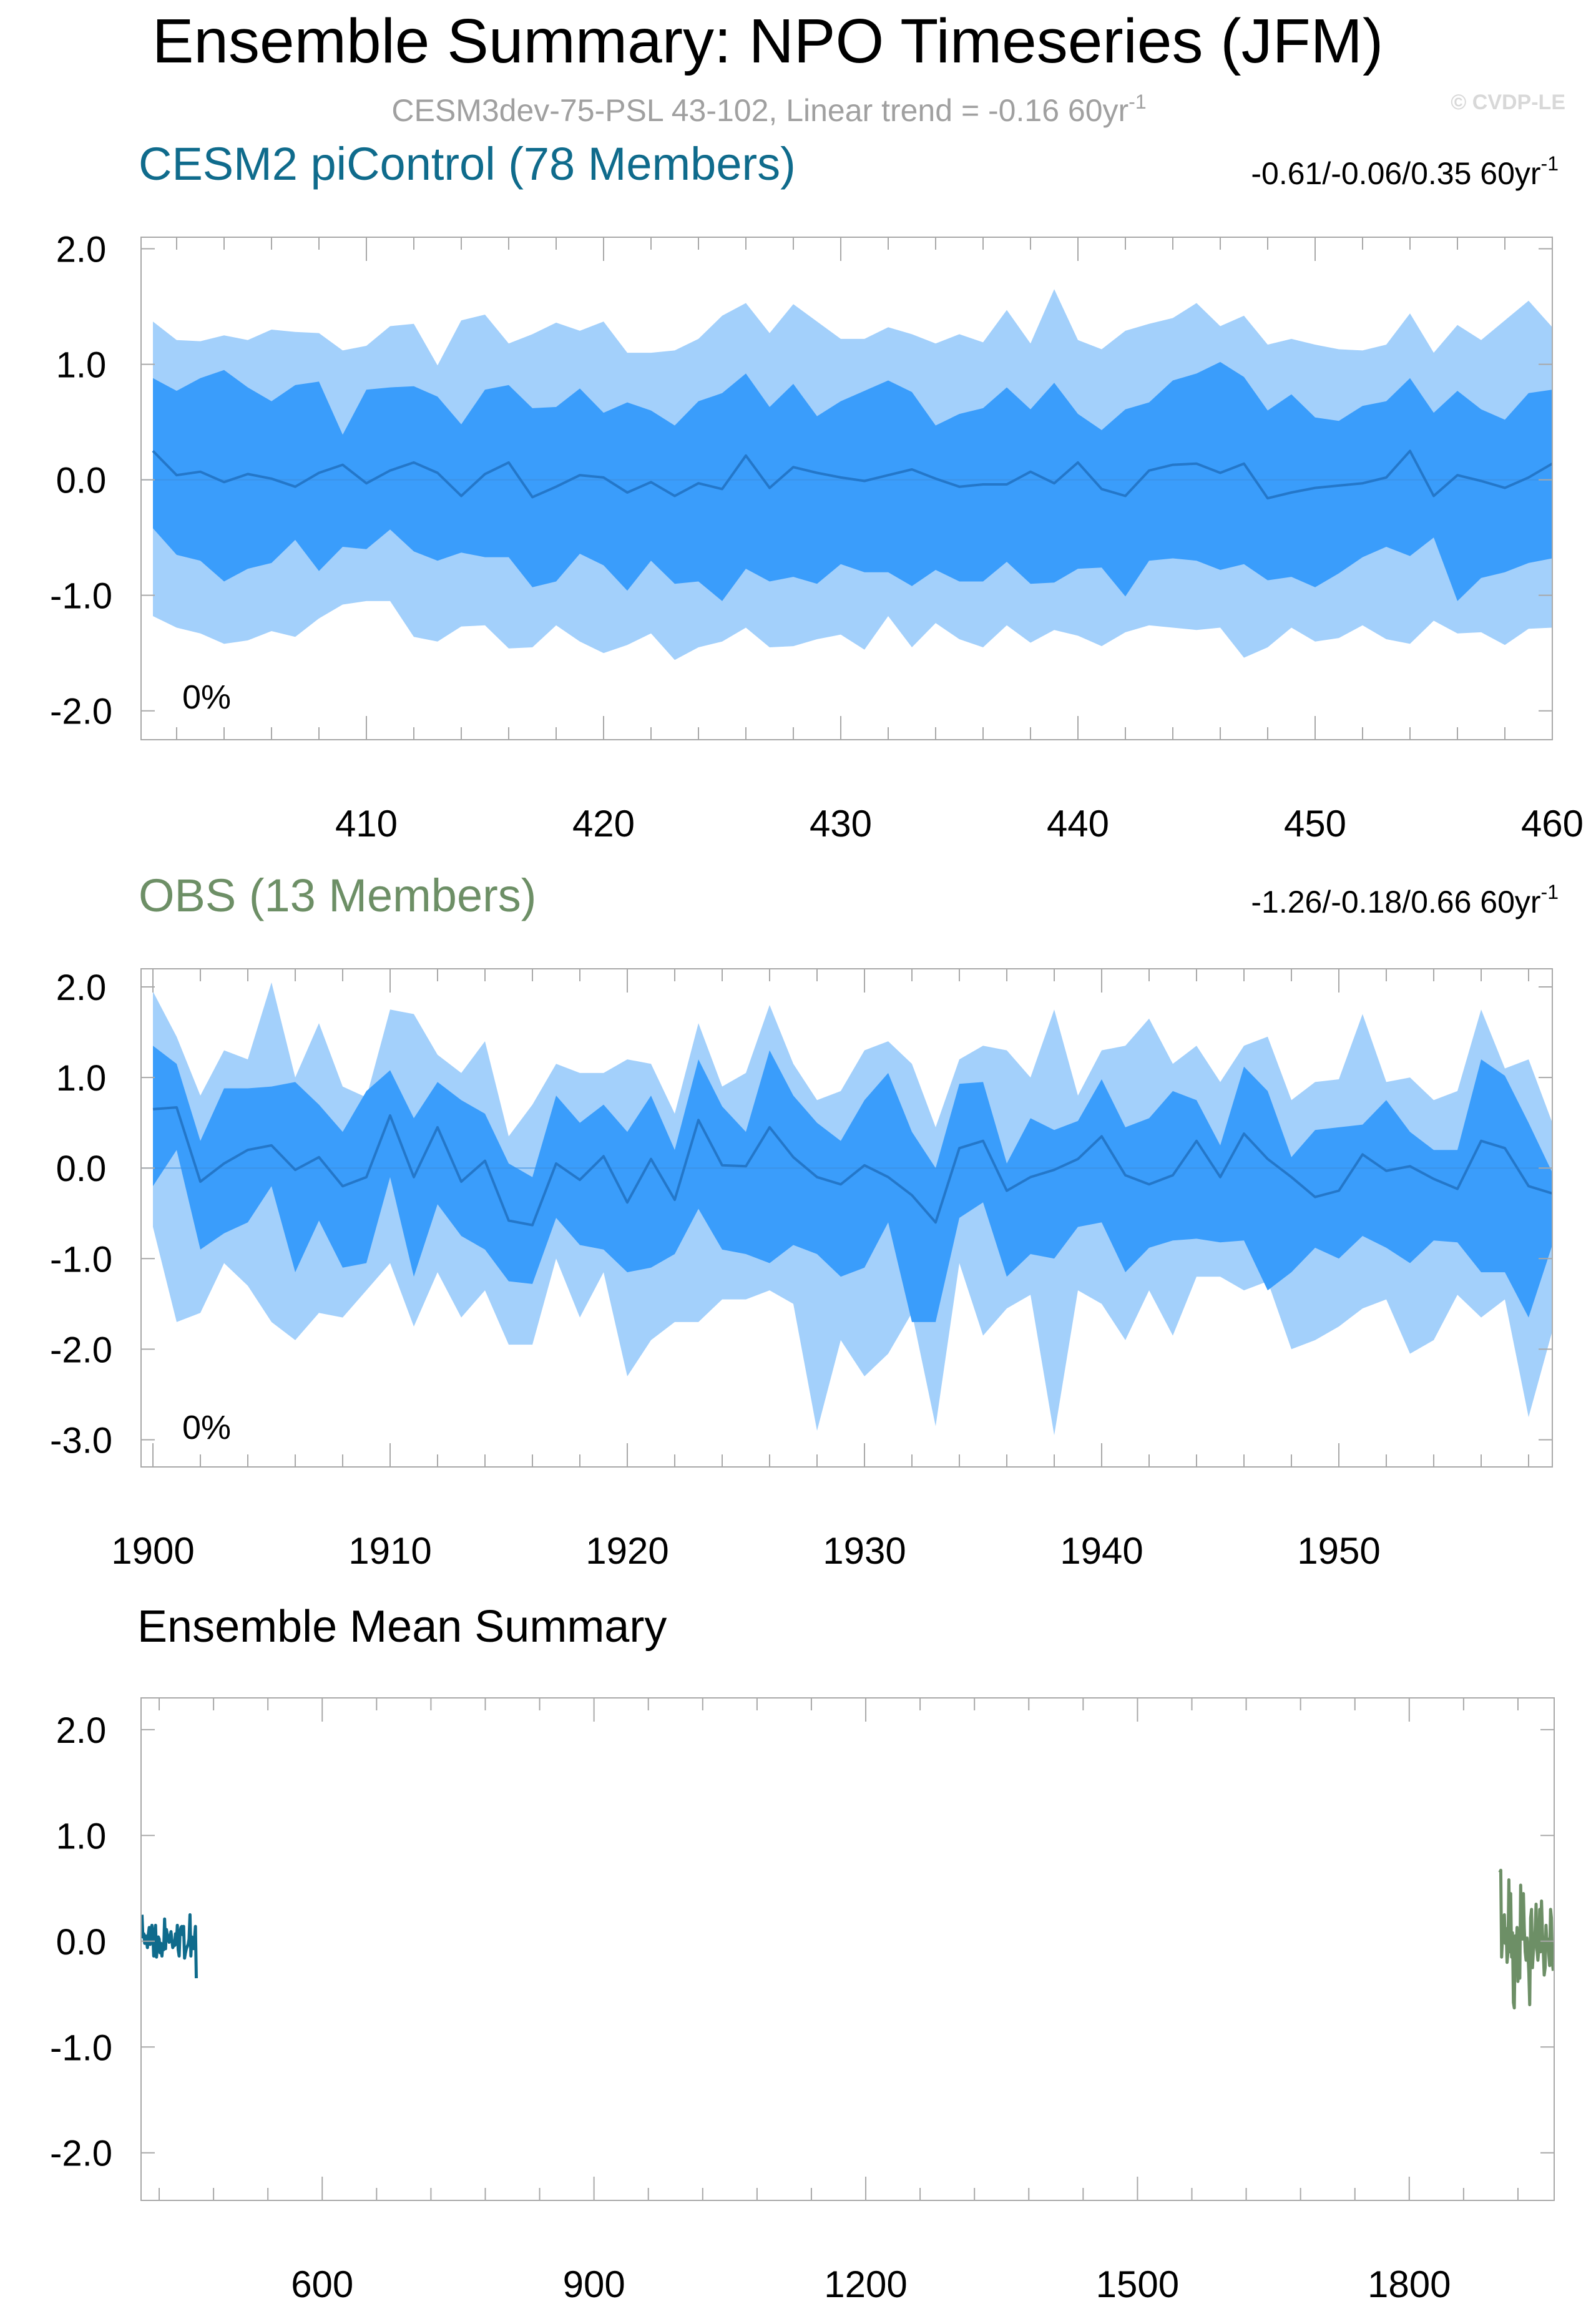 The image size is (1596, 2314). Describe the element at coordinates (1396, 173) in the screenshot. I see `cesm2-trend-value: -0.61/-0.06/0.35 60yr` at that location.